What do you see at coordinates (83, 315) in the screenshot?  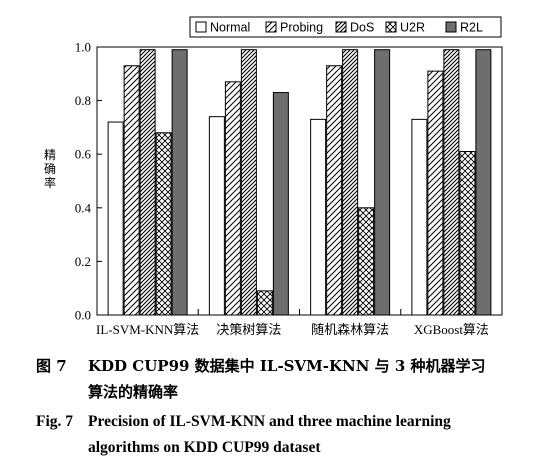 I see `y-tick-label: 0.0` at bounding box center [83, 315].